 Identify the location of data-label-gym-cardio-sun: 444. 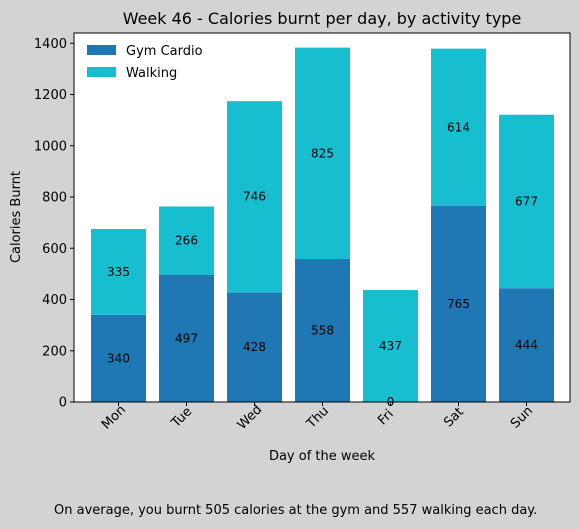
(526, 345).